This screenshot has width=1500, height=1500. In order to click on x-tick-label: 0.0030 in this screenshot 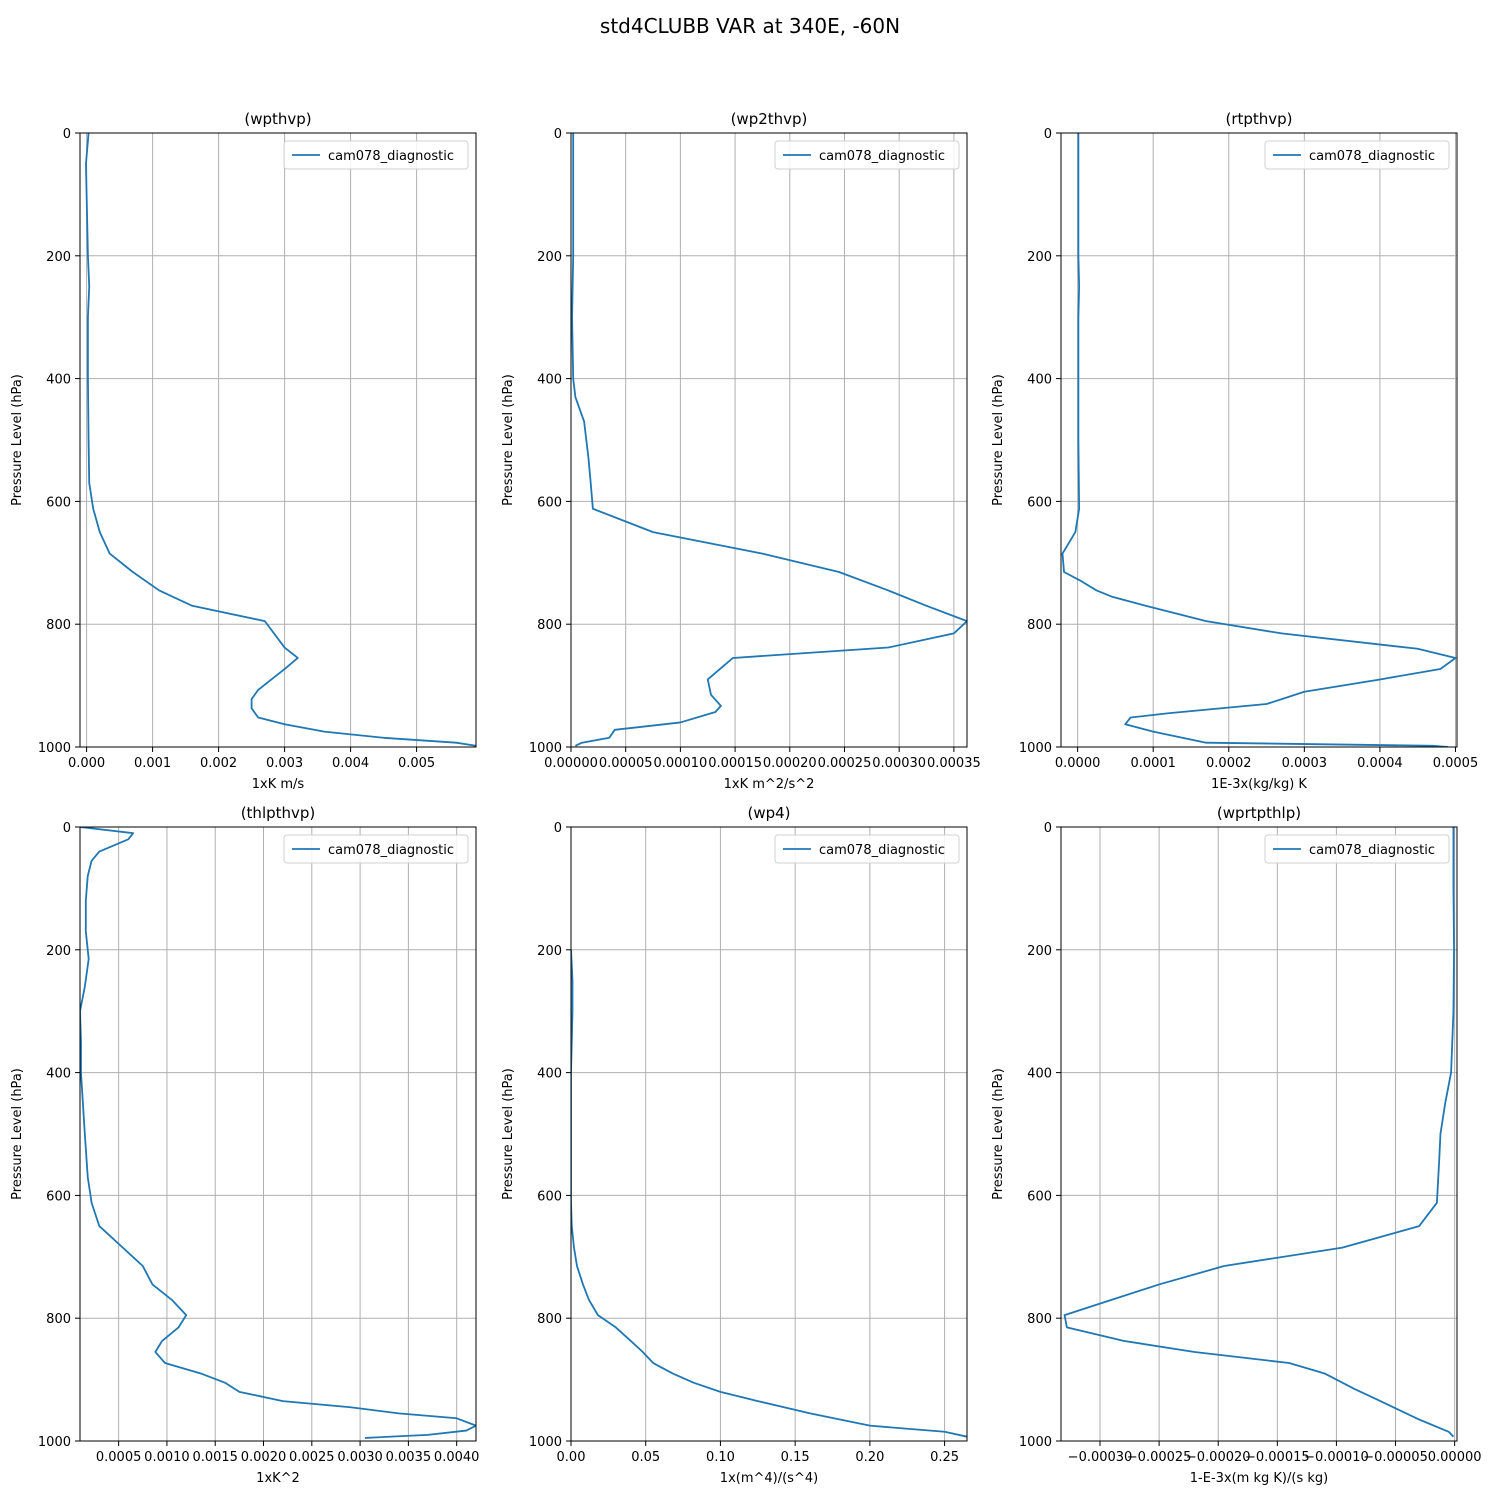, I will do `click(360, 1457)`.